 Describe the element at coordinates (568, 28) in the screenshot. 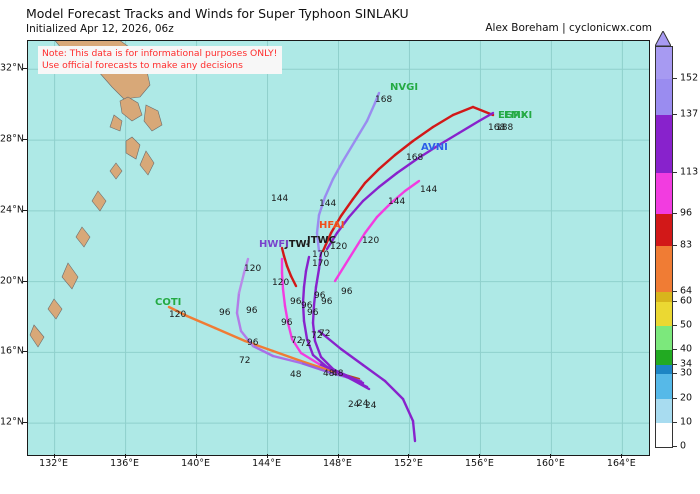

I see `attribution-credit: Alex Boreham | cyclonicwx.com` at that location.